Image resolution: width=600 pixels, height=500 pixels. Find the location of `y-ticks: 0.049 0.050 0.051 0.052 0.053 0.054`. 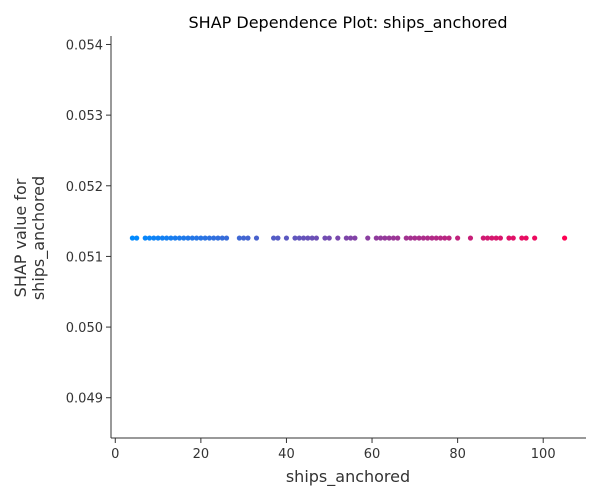

y-ticks: 0.049 0.050 0.051 0.052 0.053 0.054 is located at coordinates (88, 222).